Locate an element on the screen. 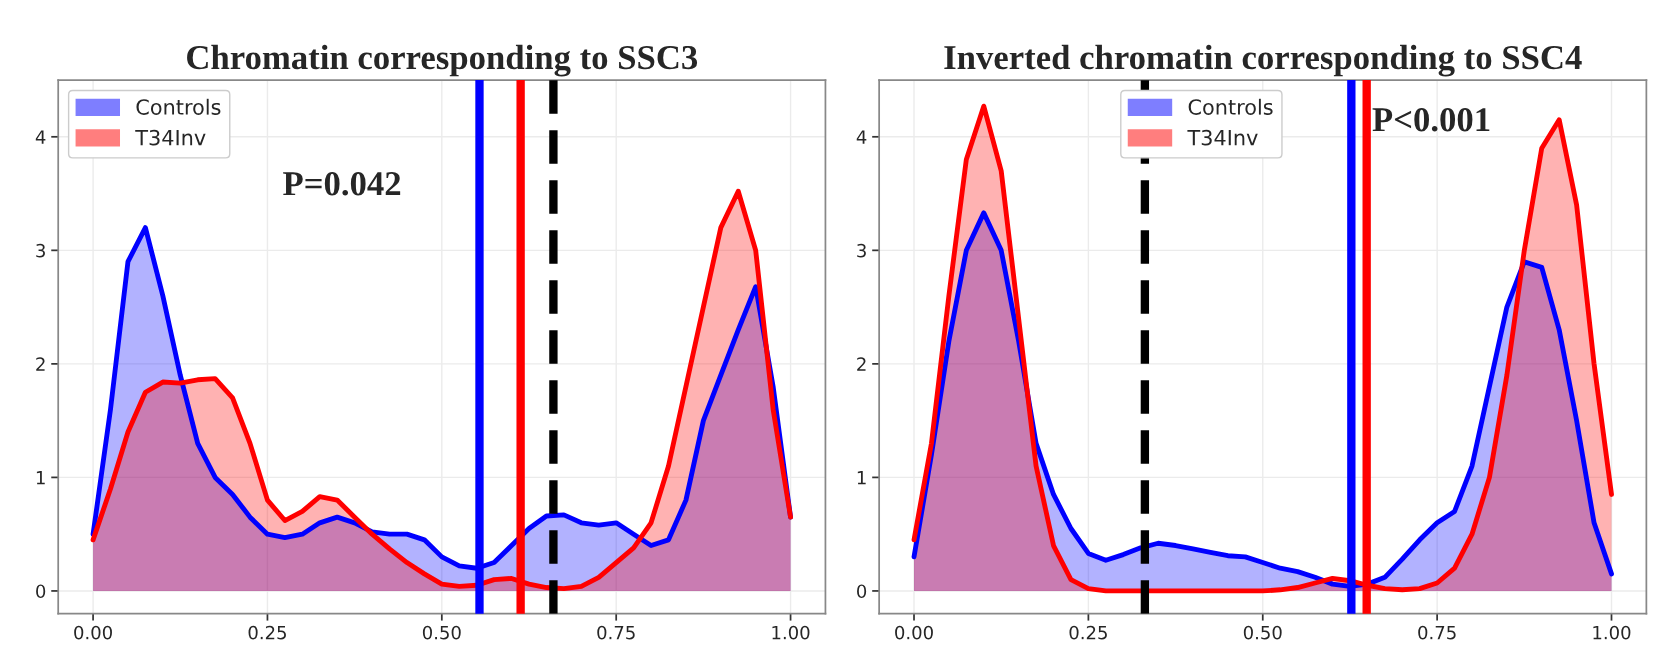  annotation: P<0.001 is located at coordinates (1431, 119).